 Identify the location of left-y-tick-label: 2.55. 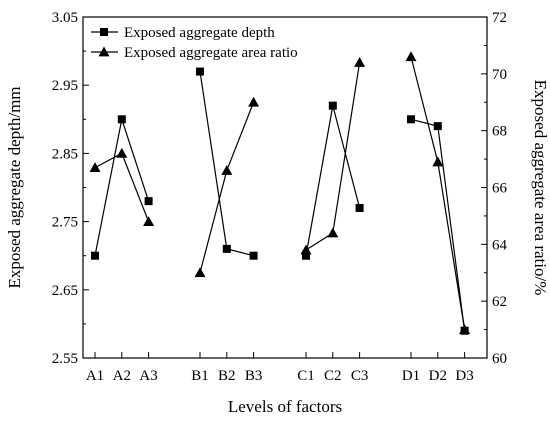
(65, 359).